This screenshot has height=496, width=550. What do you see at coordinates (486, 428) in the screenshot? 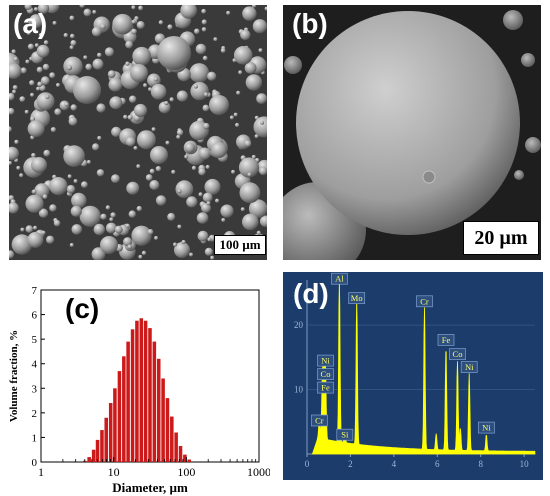
I see `element-label: Ni` at bounding box center [486, 428].